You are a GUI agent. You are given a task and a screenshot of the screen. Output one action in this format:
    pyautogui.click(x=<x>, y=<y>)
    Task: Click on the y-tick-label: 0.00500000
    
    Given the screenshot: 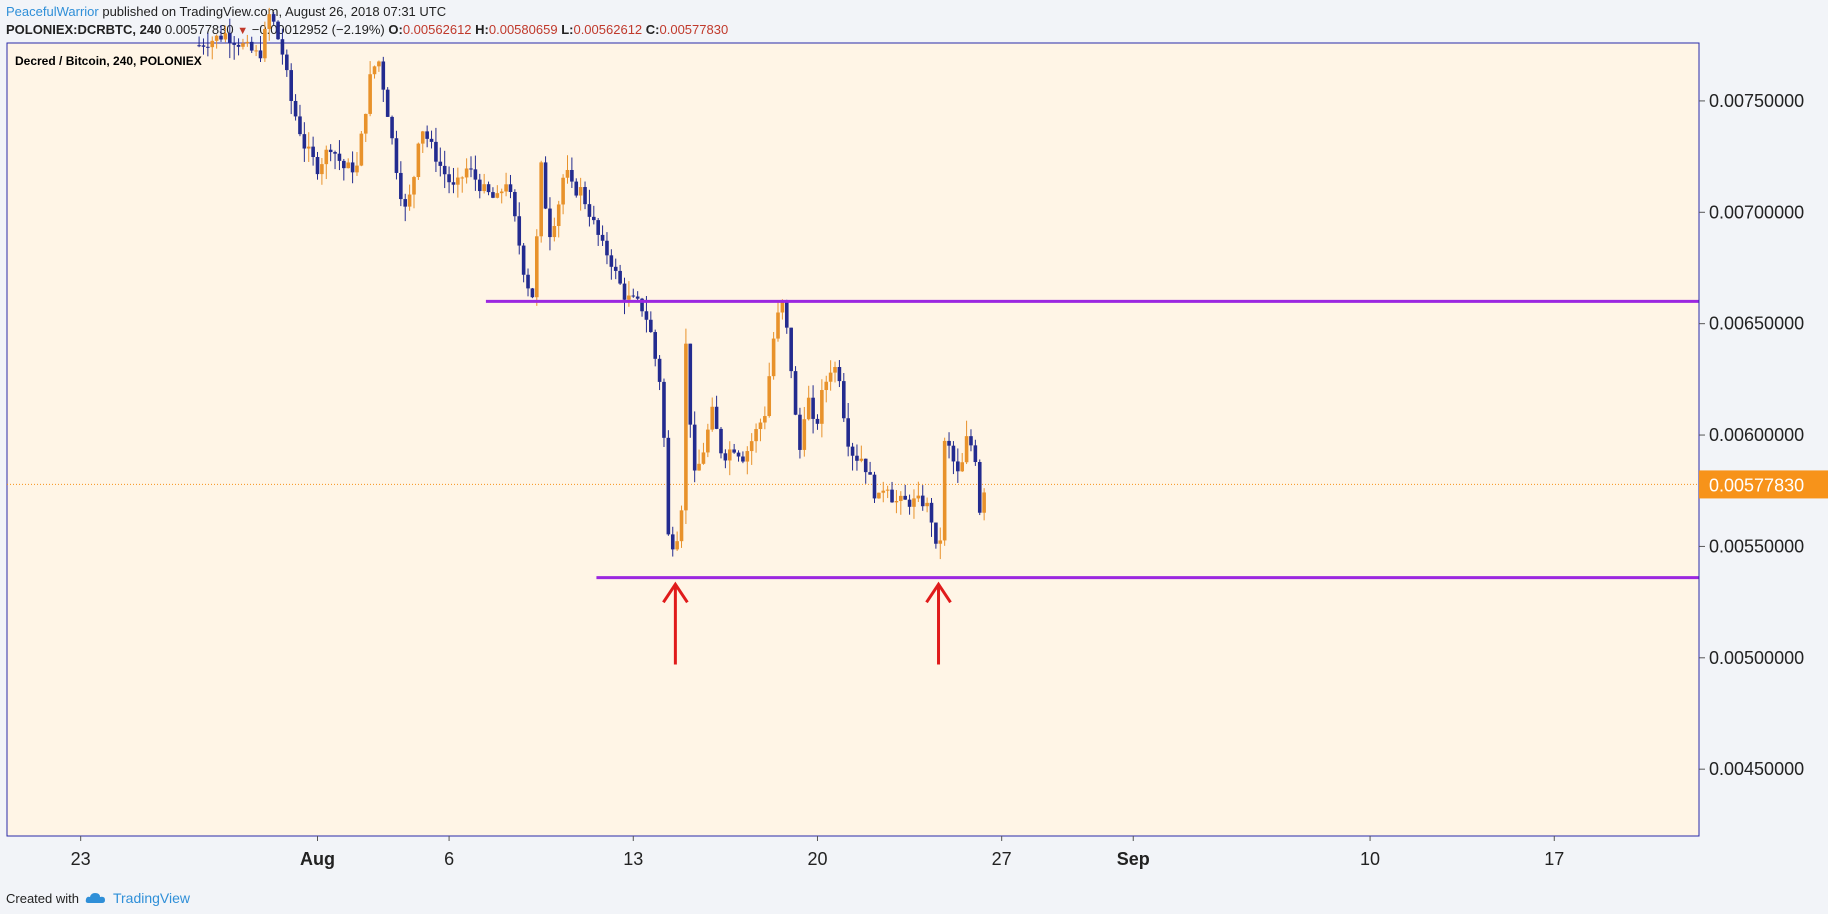 What is the action you would take?
    pyautogui.click(x=1756, y=658)
    